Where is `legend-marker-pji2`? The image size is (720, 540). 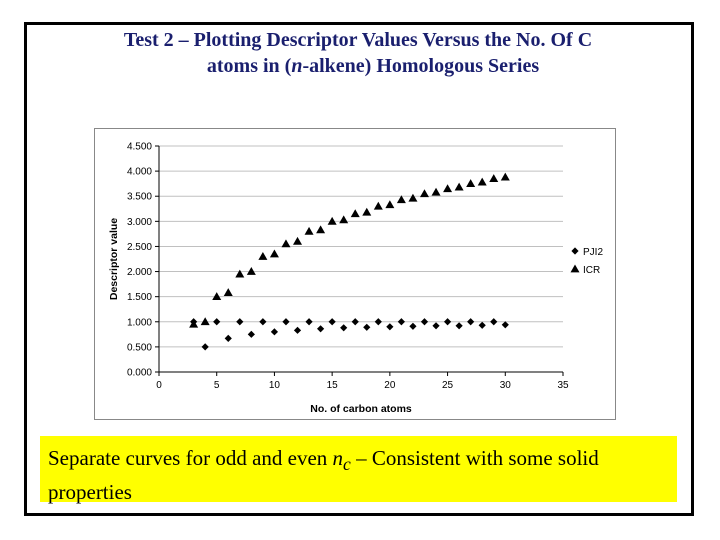
legend-marker-pji2 is located at coordinates (575, 251).